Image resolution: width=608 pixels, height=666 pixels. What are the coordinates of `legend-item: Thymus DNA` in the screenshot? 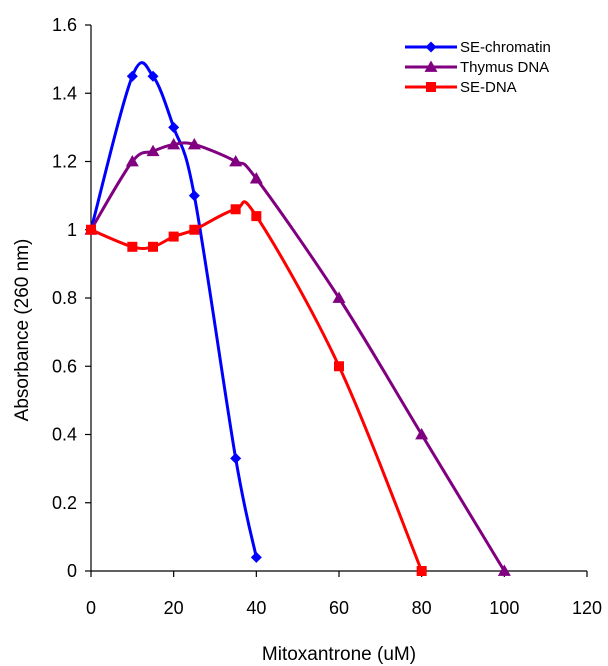 It's located at (477, 67).